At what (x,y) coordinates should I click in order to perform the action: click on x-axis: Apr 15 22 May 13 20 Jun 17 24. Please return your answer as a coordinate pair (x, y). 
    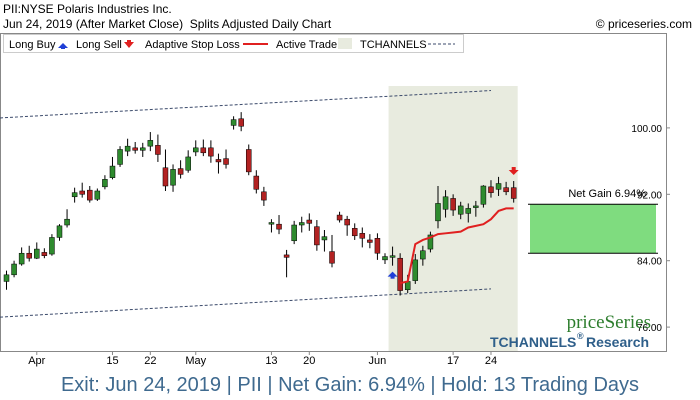
    Looking at the image, I should click on (262, 359).